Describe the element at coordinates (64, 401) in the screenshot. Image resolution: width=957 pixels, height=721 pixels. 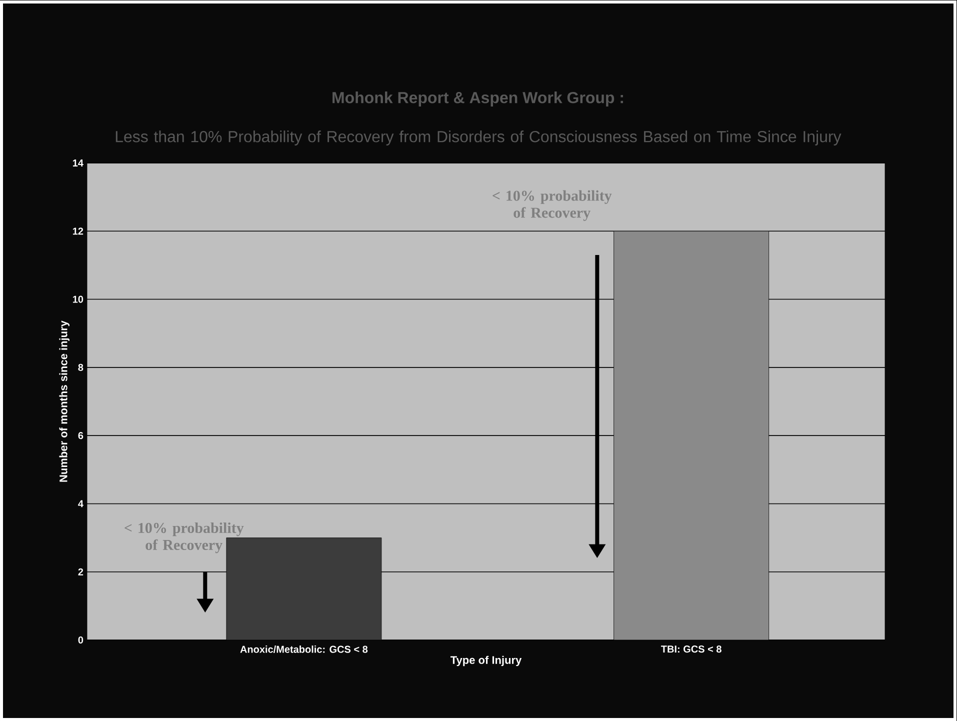
I see `y-axis-title: Number of months since injury` at that location.